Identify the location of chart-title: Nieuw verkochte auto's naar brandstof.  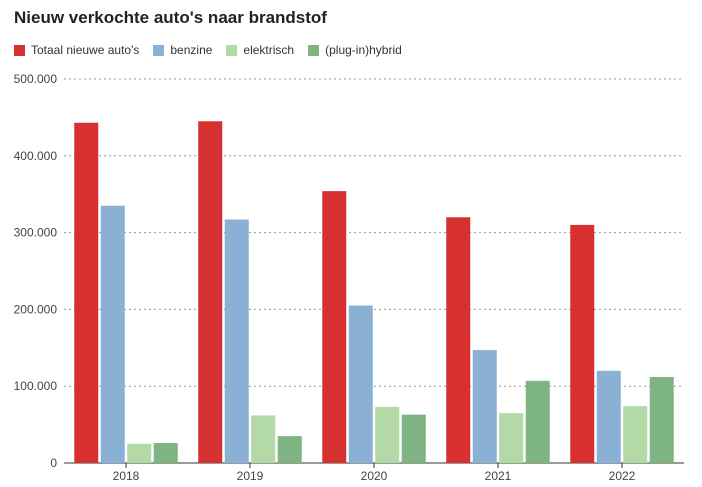
(170, 17).